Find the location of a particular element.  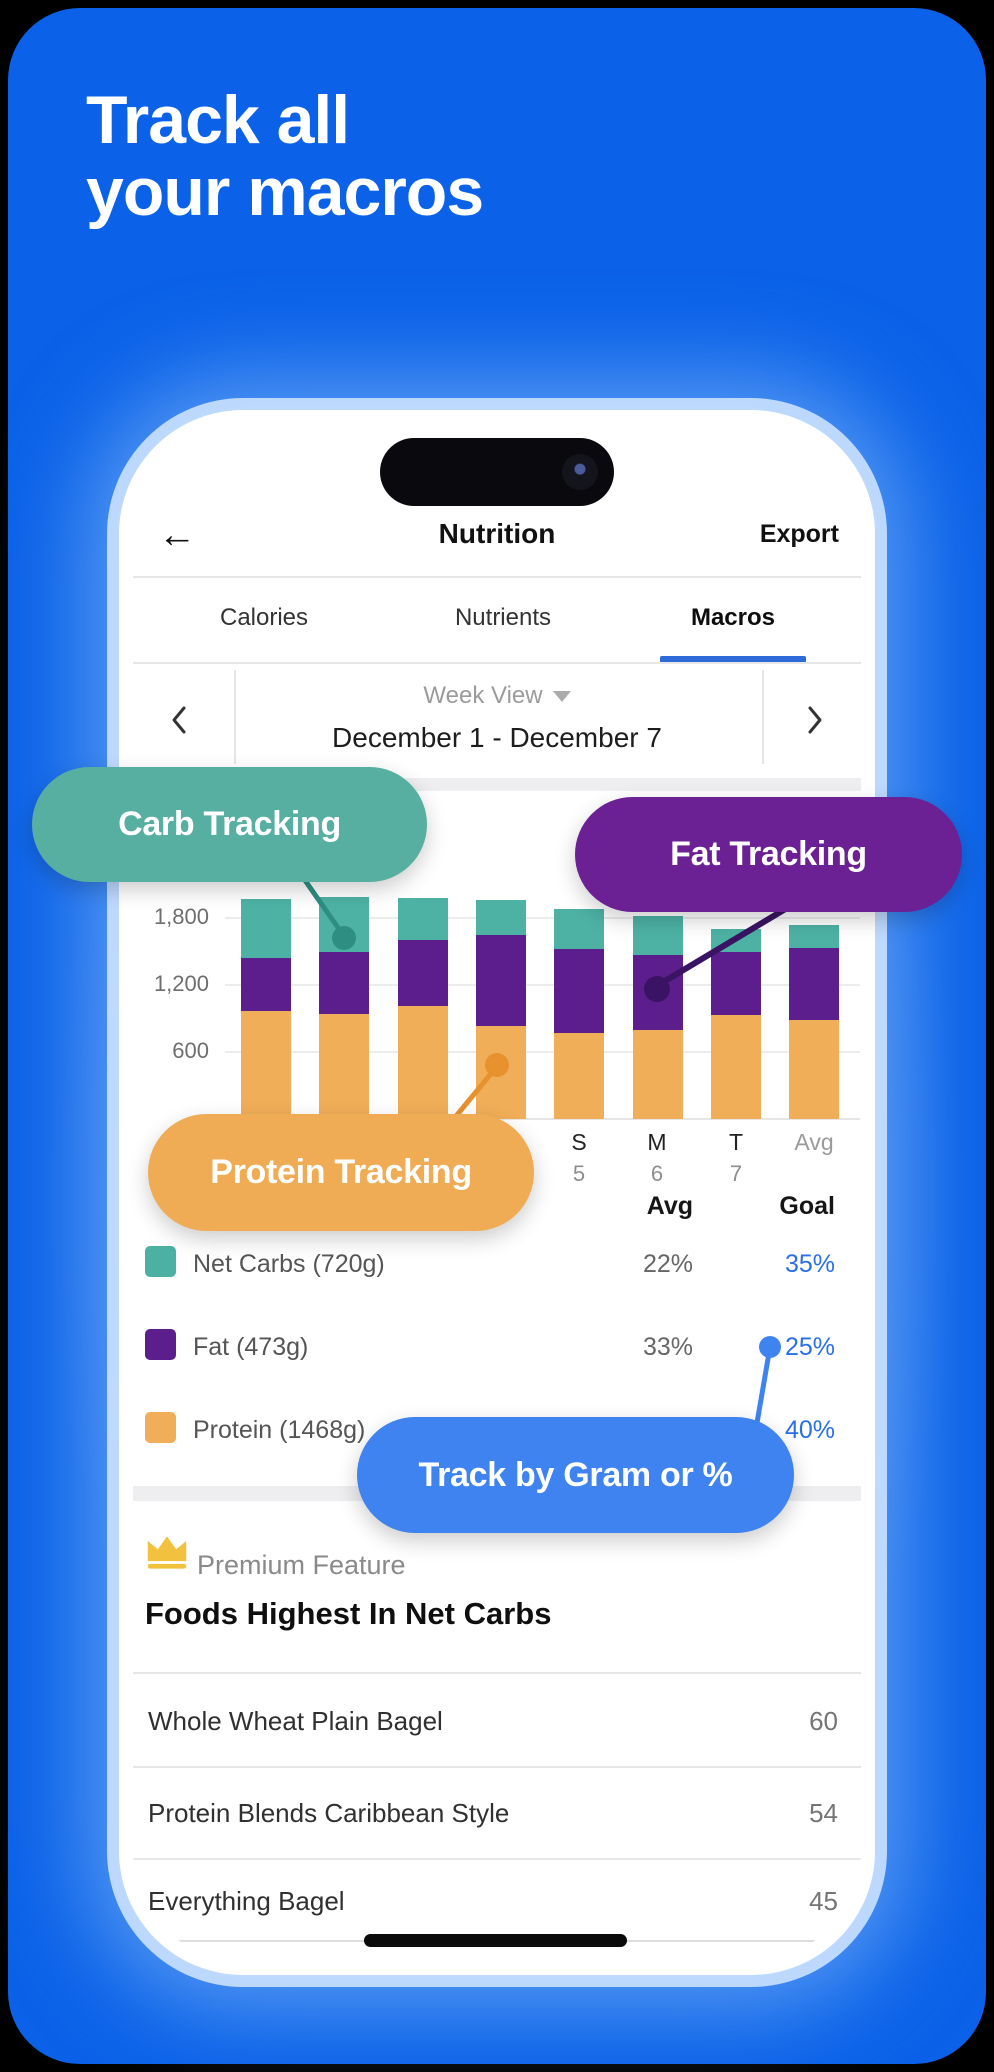

food-row-value: 45 is located at coordinates (823, 1901).